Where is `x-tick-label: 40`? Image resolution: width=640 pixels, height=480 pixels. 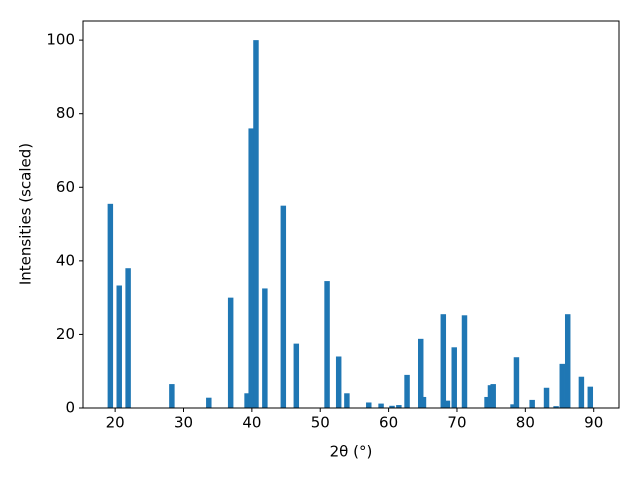 x-tick-label: 40 is located at coordinates (251, 423).